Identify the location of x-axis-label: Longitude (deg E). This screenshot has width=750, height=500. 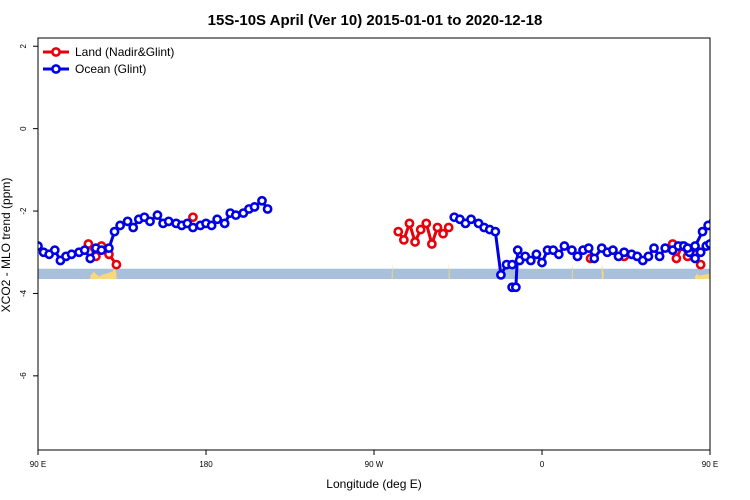
(373, 484).